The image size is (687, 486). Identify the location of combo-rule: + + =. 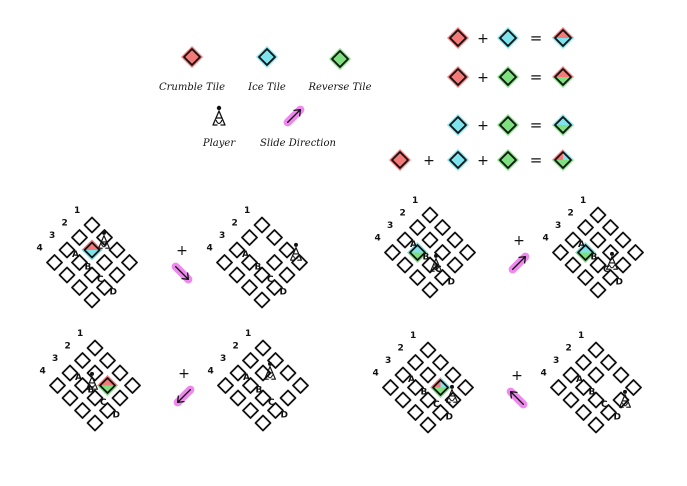
(481, 160).